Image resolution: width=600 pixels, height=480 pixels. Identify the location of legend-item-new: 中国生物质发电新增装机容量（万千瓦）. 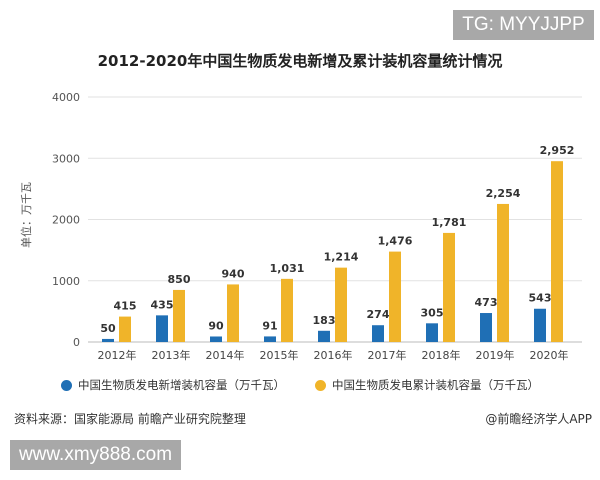
(173, 385).